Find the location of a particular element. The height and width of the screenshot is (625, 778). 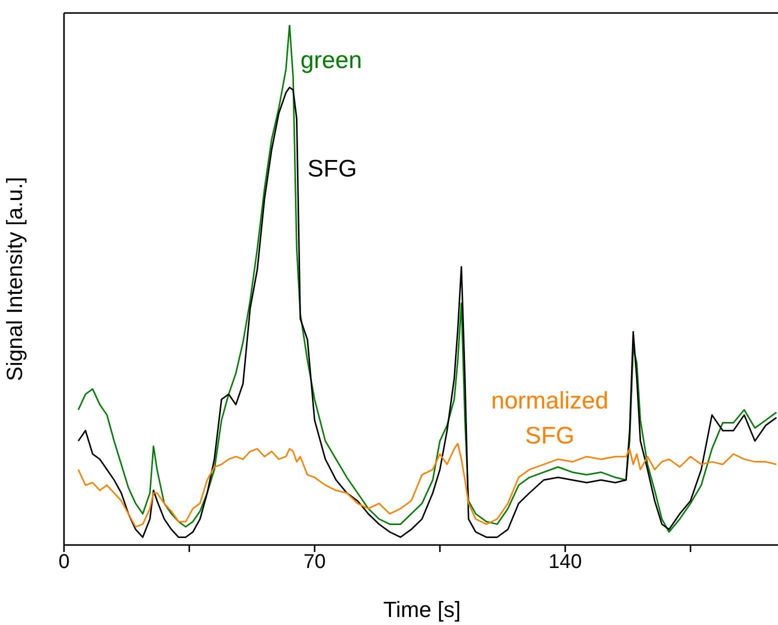

x-tick-label: 0 is located at coordinates (64, 562).